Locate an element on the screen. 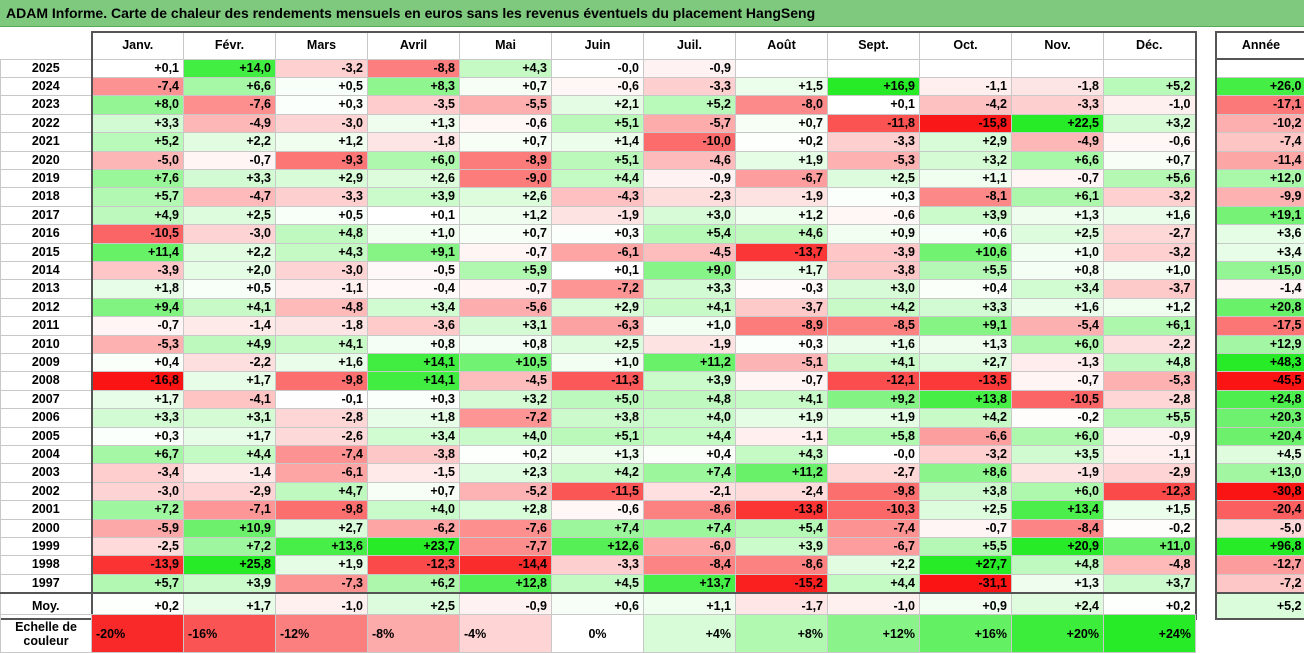  heat-cell: +2,9 is located at coordinates (598, 307).